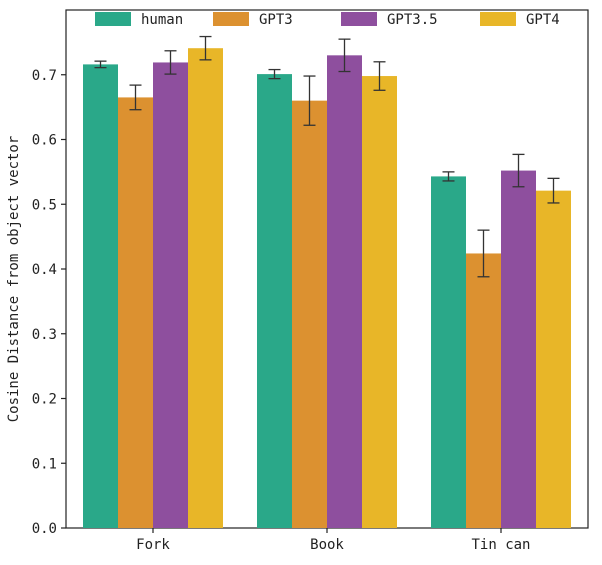  I want to click on y-axis-label: Cosine Distance from object vector, so click(14, 279).